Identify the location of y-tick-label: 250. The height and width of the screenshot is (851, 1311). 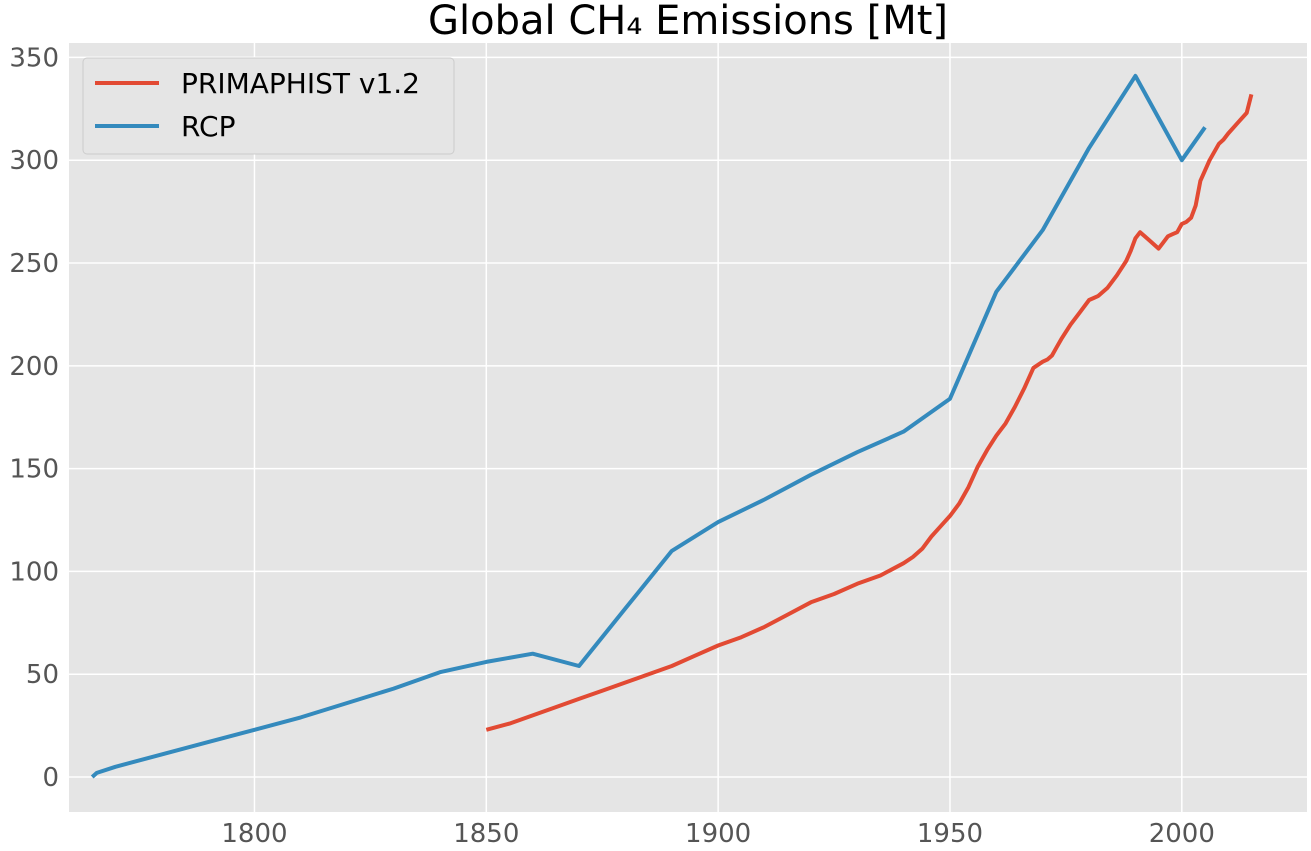
(34, 264).